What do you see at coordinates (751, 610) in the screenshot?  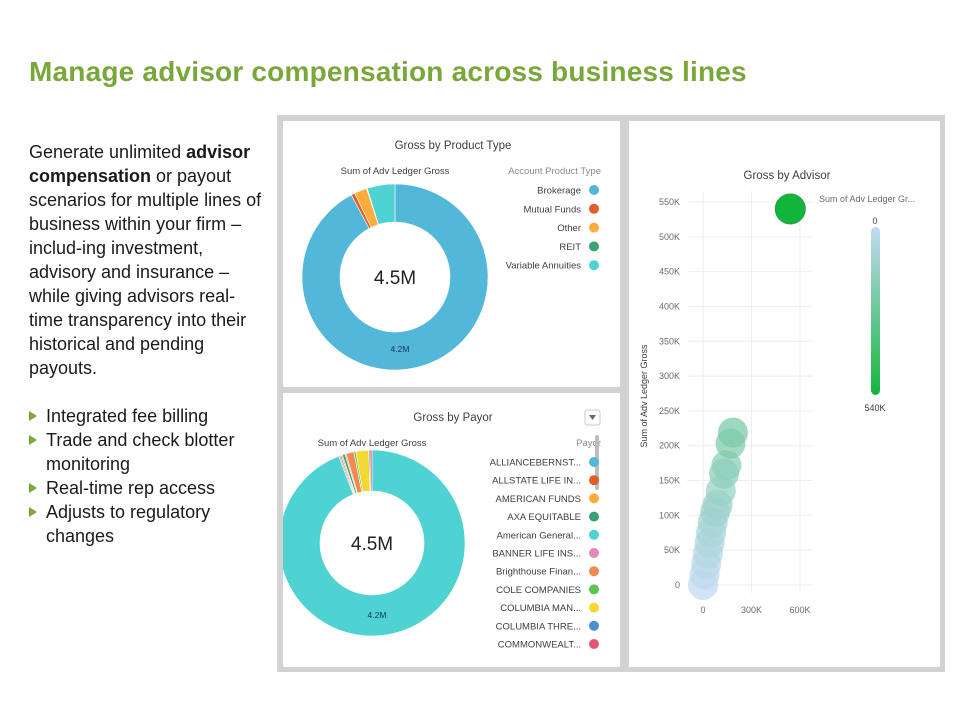 I see `x-tick-label: 300K` at bounding box center [751, 610].